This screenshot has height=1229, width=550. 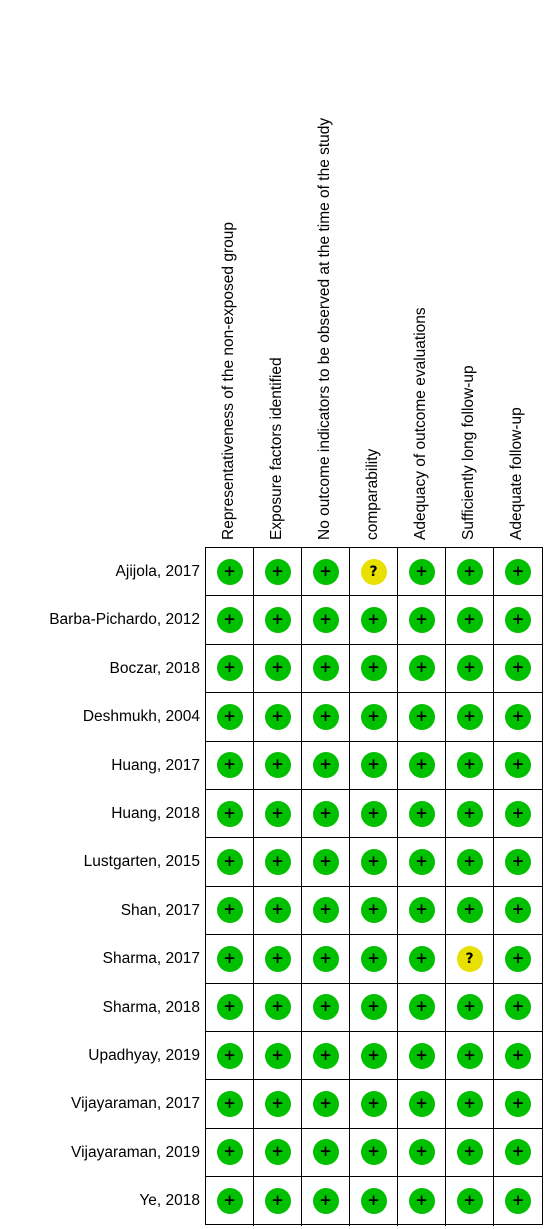 I want to click on domain-header: Adequacy of outcome evaluations, so click(x=421, y=270).